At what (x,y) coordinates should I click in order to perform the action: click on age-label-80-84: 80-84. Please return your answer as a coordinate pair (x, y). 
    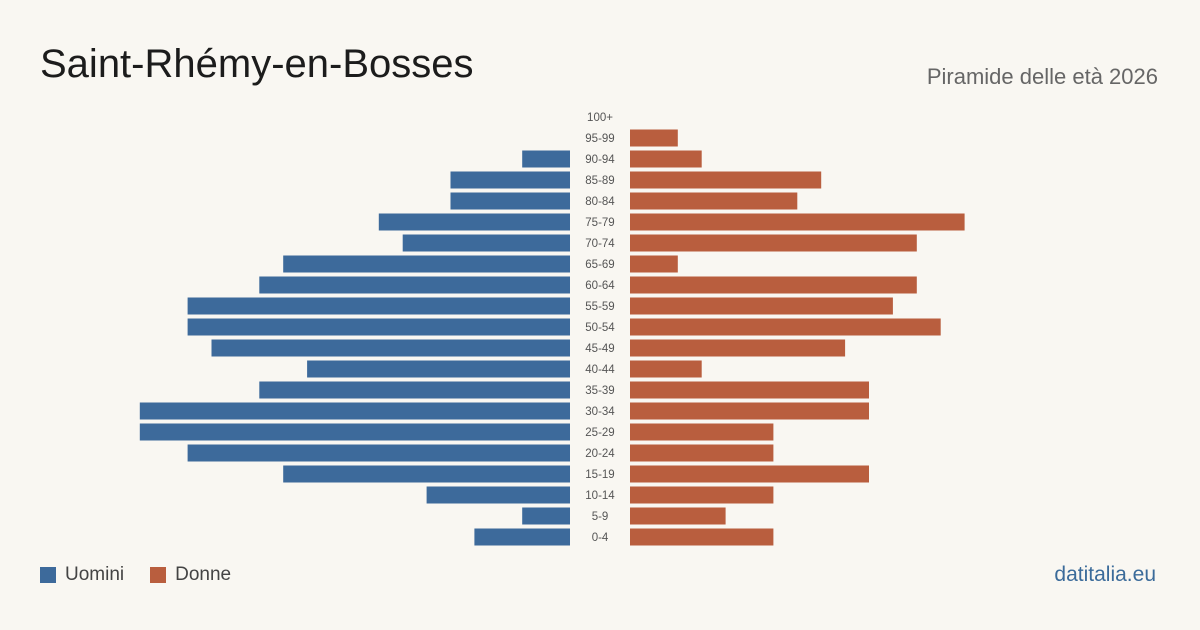
    Looking at the image, I should click on (600, 202).